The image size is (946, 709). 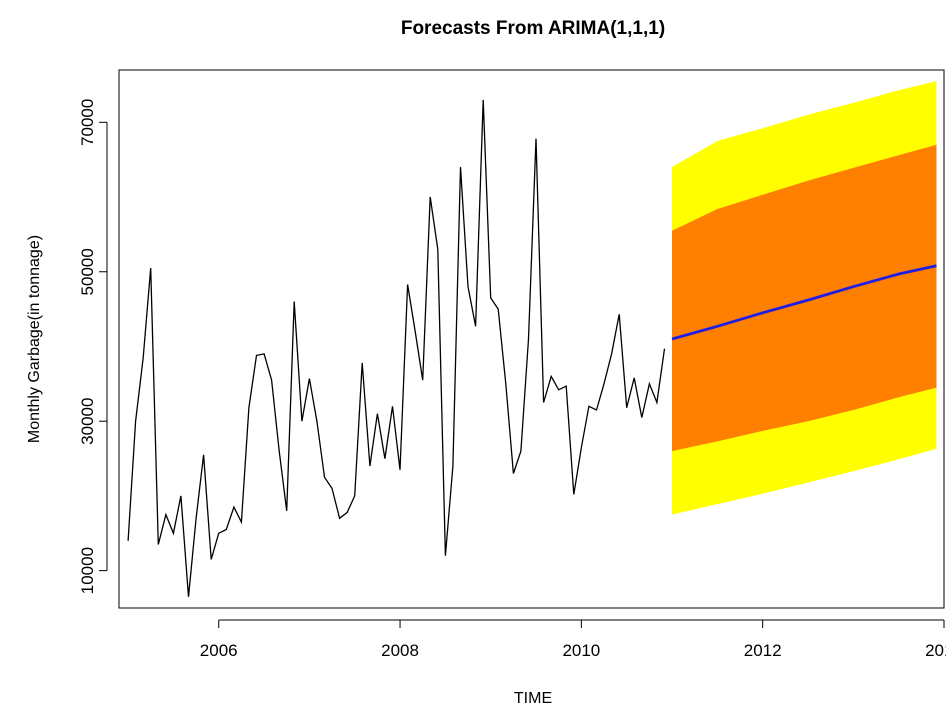 What do you see at coordinates (87, 421) in the screenshot?
I see `y-tick-label: 30000` at bounding box center [87, 421].